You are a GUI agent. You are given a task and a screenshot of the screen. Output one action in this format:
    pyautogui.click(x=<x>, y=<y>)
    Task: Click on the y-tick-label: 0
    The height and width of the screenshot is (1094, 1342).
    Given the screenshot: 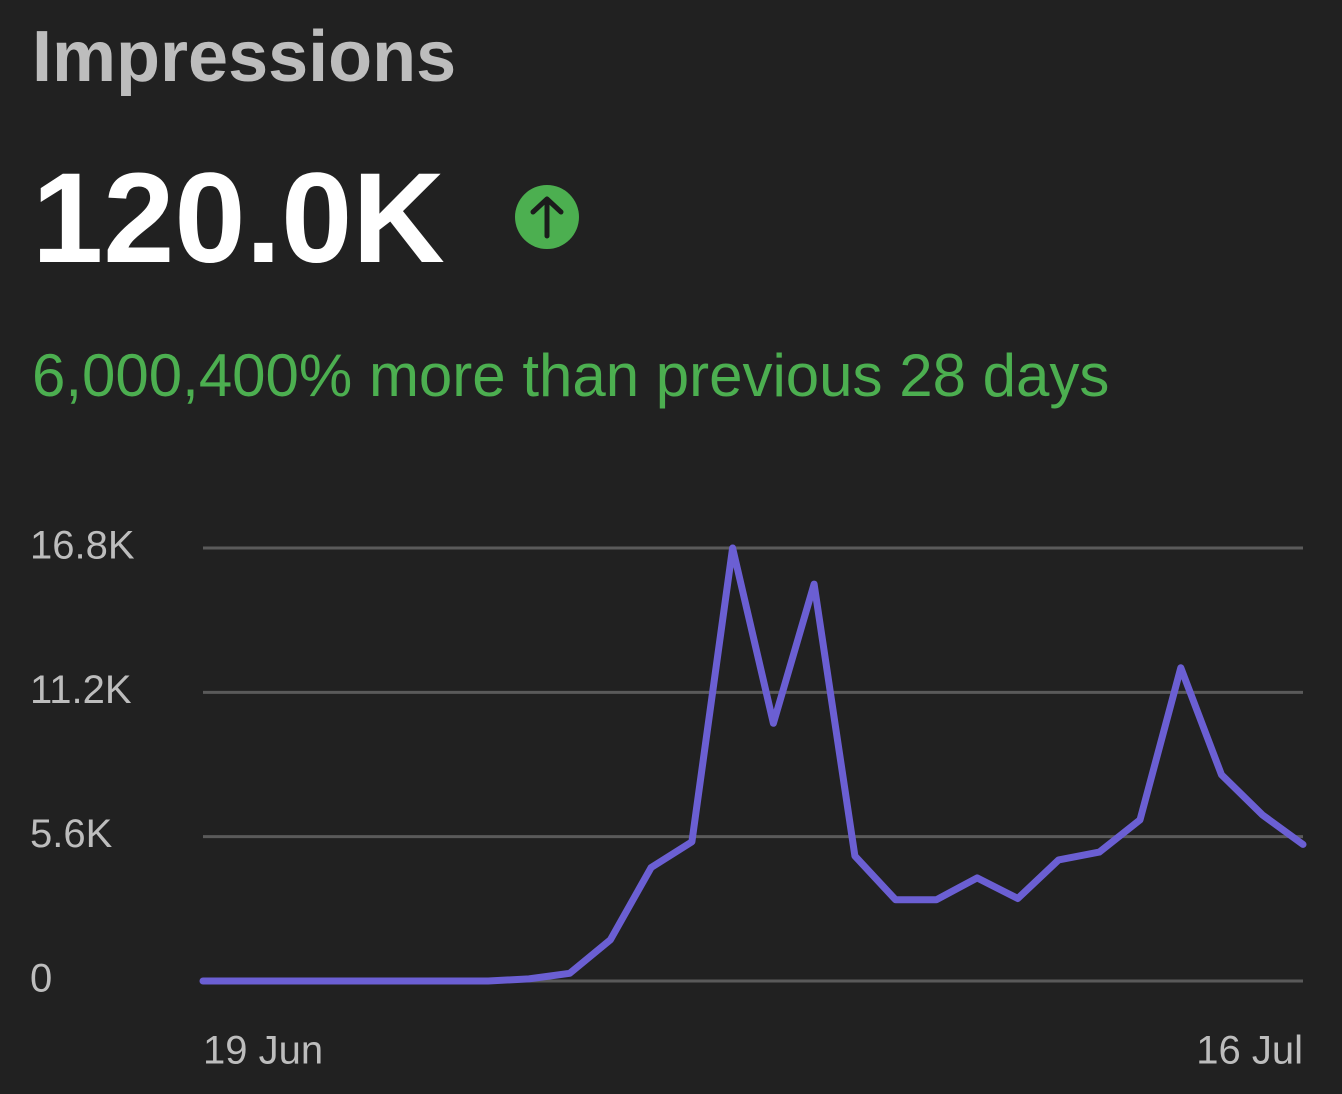 What is the action you would take?
    pyautogui.click(x=41, y=979)
    